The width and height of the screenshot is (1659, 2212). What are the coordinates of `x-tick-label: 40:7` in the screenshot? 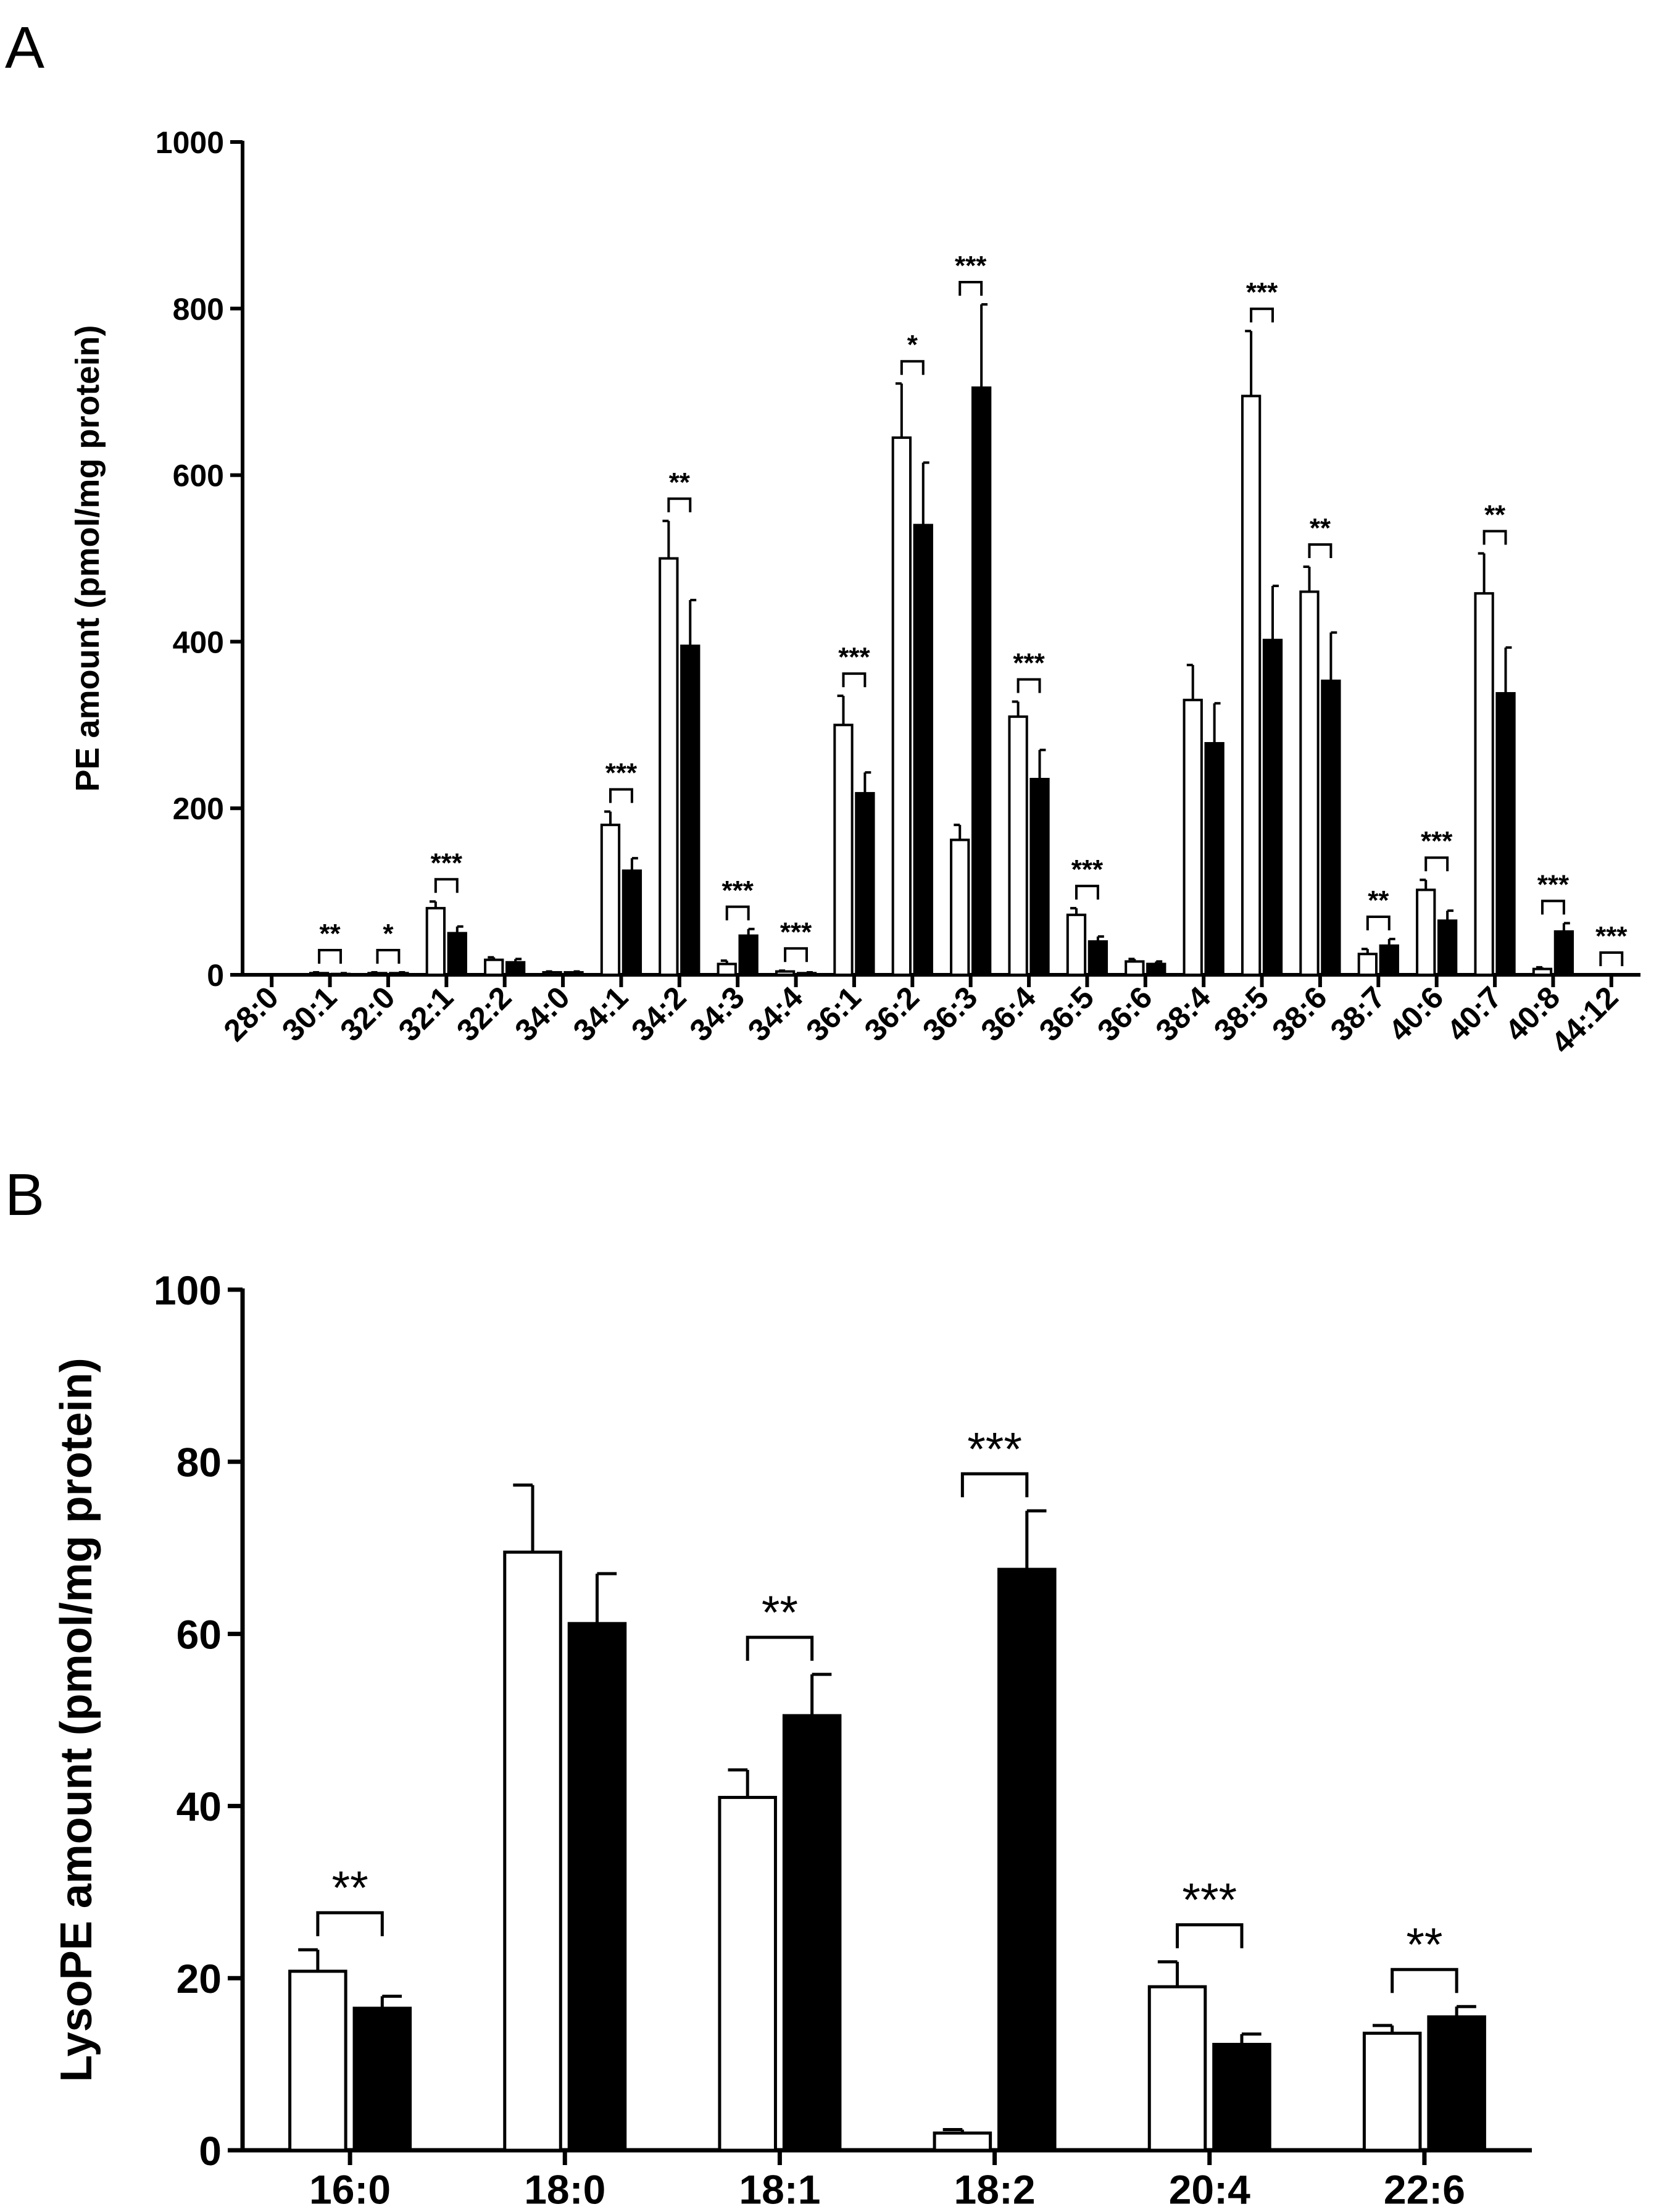 It's located at (1474, 1014).